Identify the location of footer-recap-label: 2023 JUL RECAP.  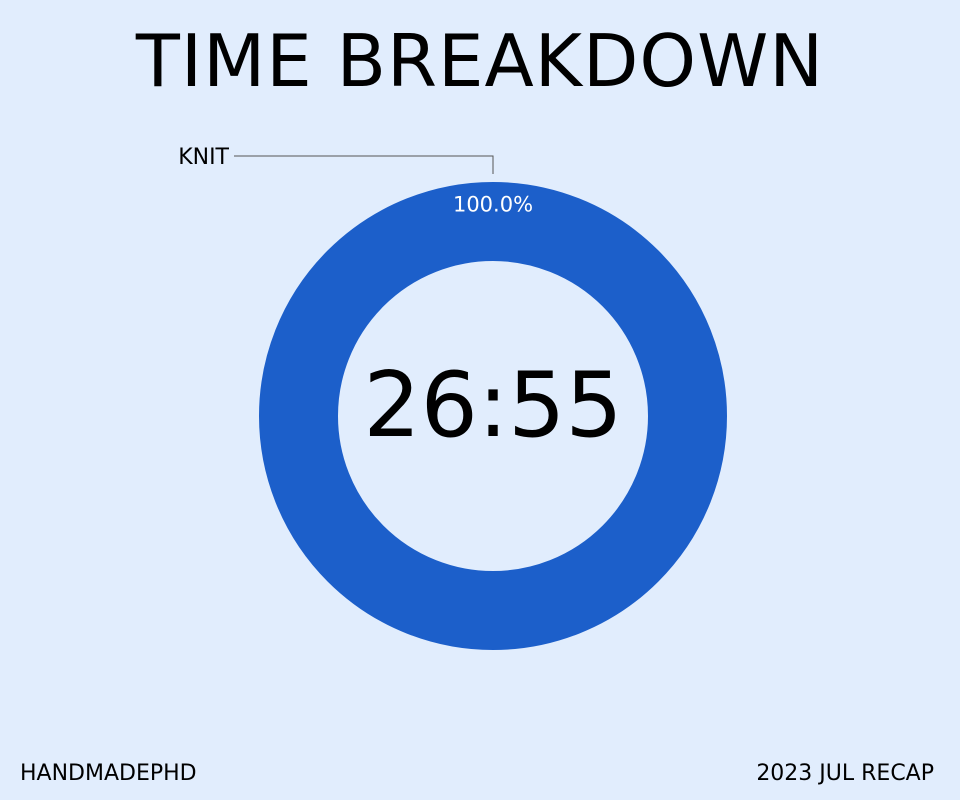
(845, 773).